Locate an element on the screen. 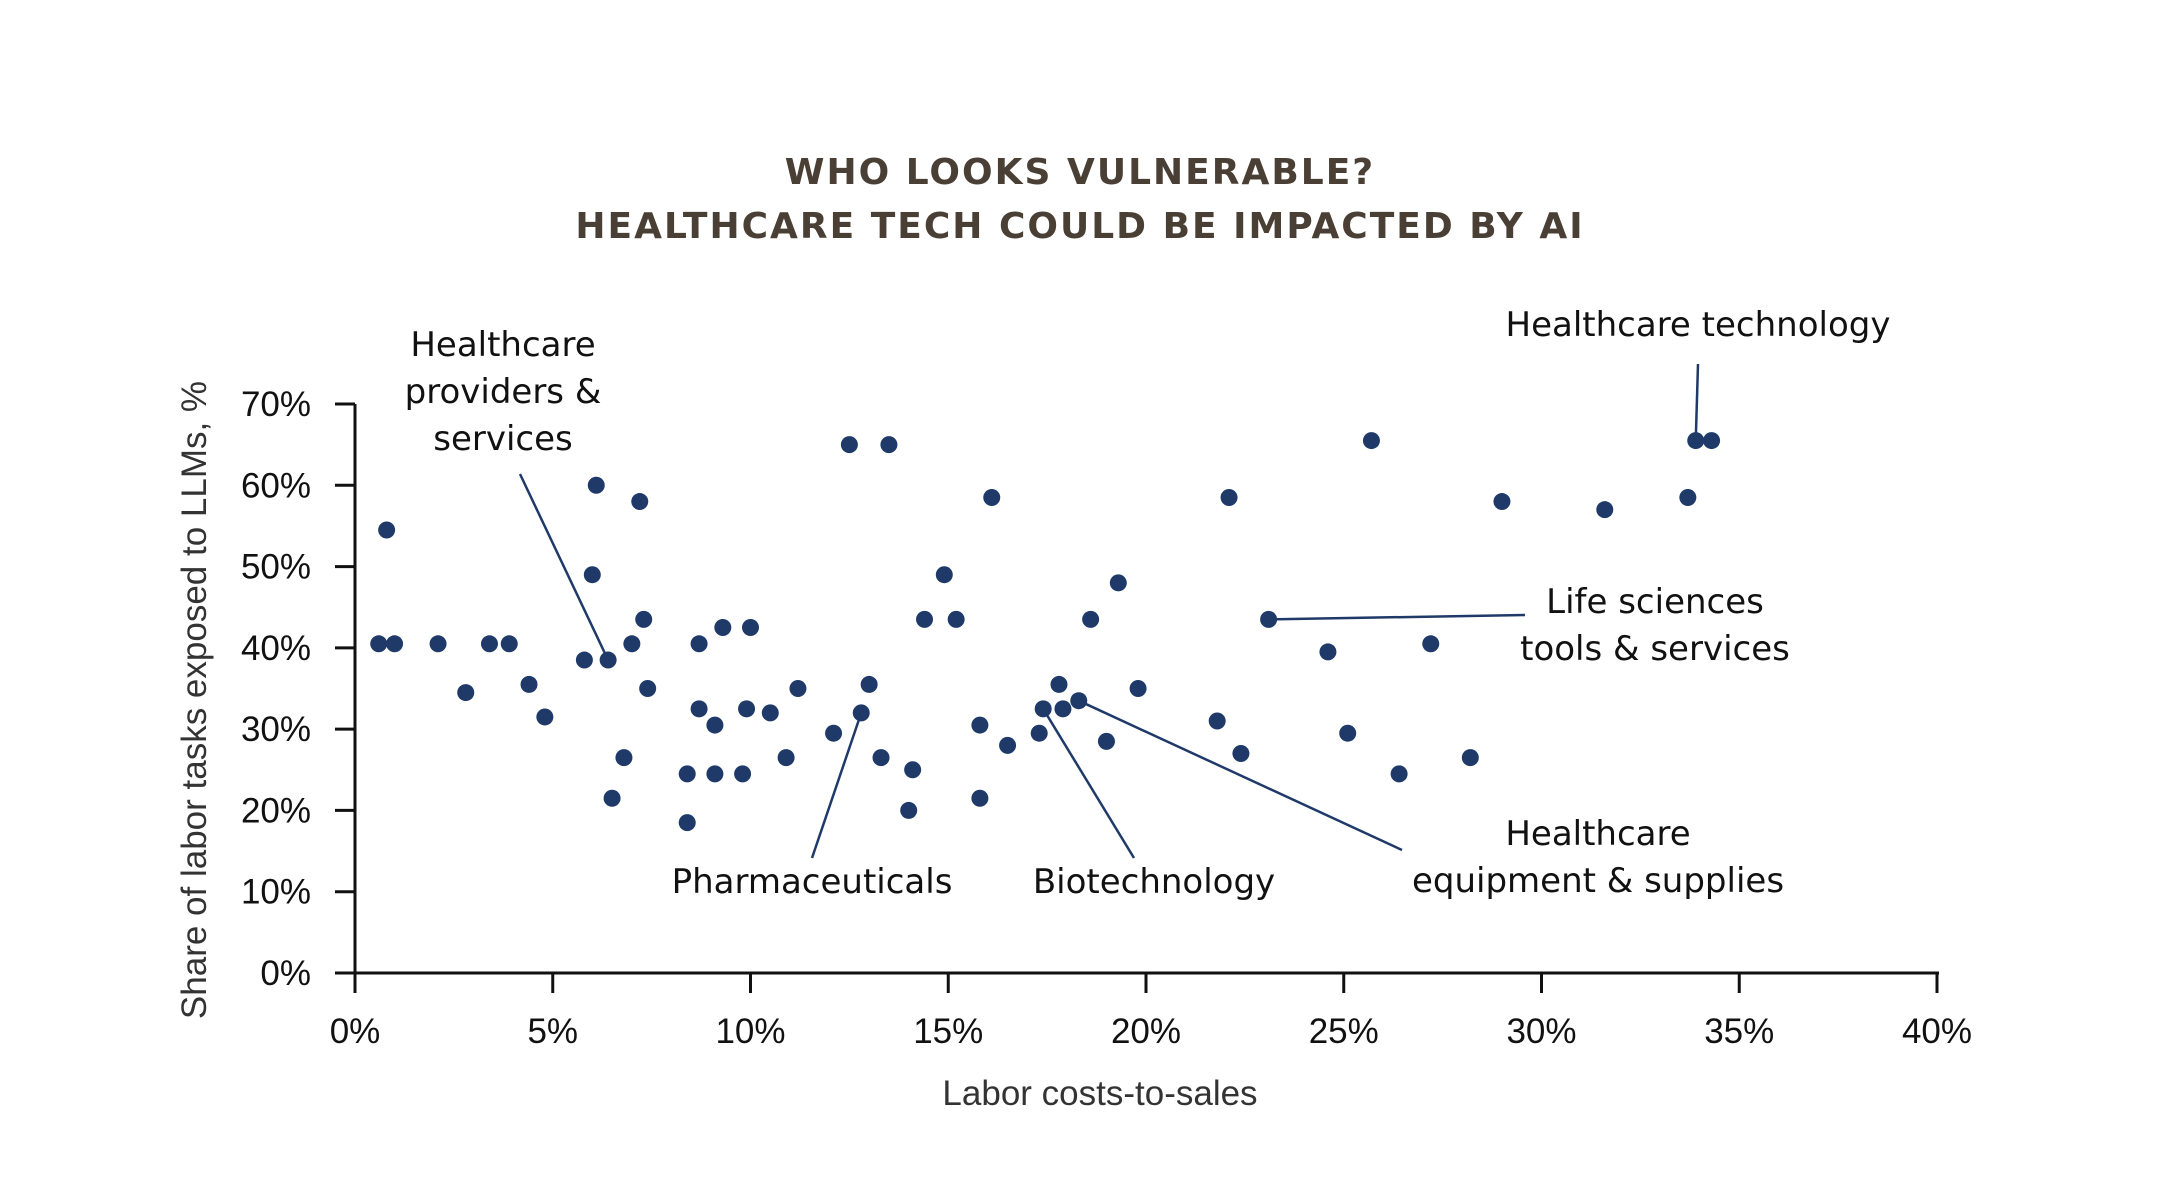  y-tick-label: 0% is located at coordinates (285, 973).